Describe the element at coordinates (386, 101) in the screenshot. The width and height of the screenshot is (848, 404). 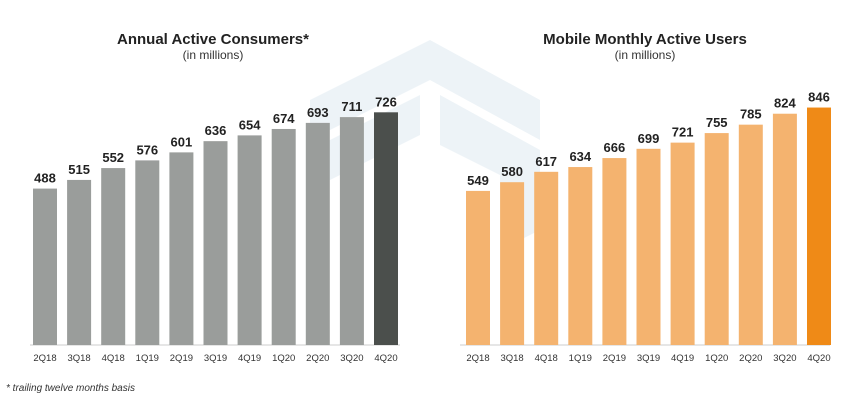
I see `data-label: 726` at that location.